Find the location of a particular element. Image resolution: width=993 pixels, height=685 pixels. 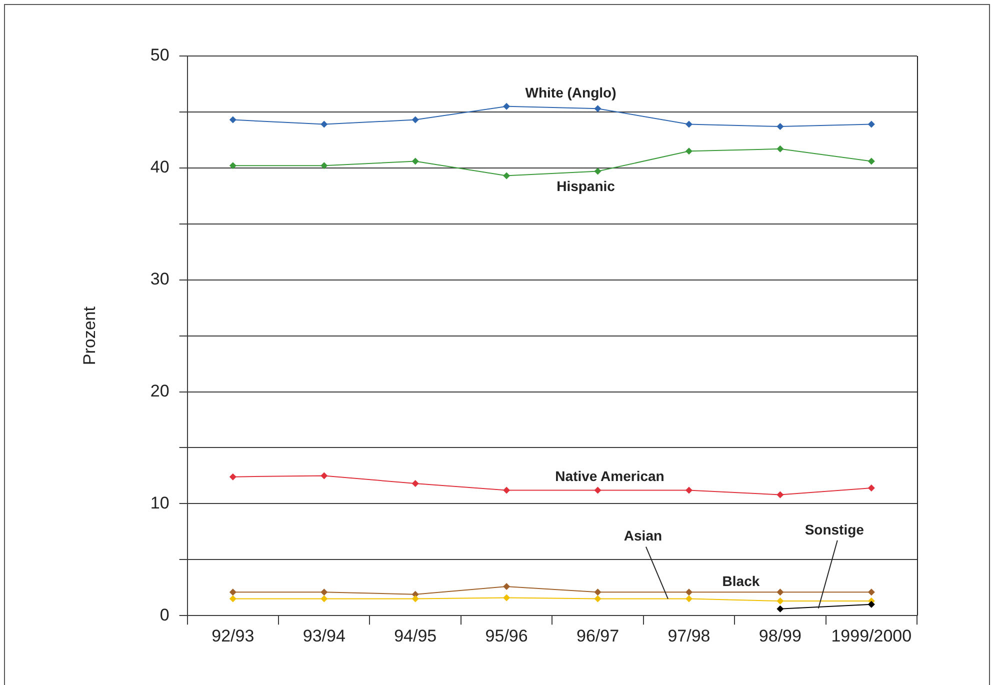

x-tick-label: 97/98 is located at coordinates (689, 636).